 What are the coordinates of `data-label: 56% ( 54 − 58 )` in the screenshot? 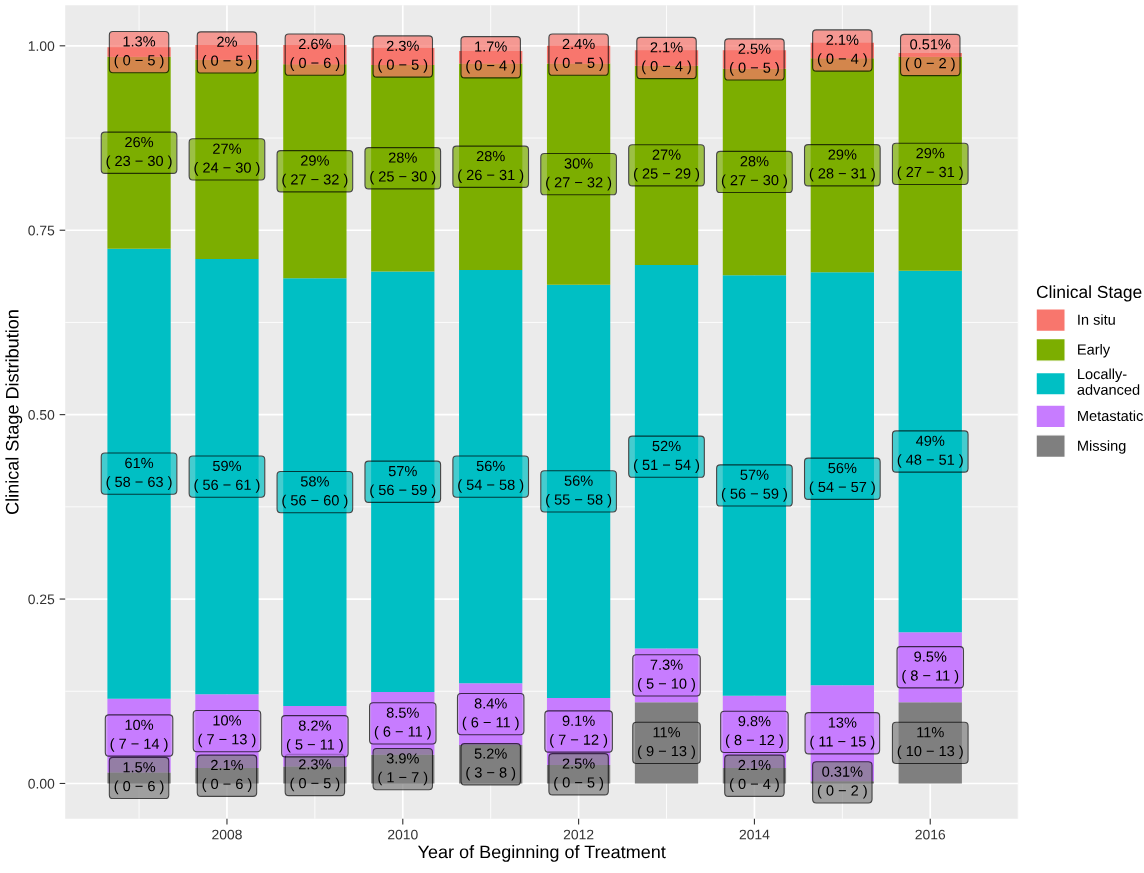 It's located at (491, 476).